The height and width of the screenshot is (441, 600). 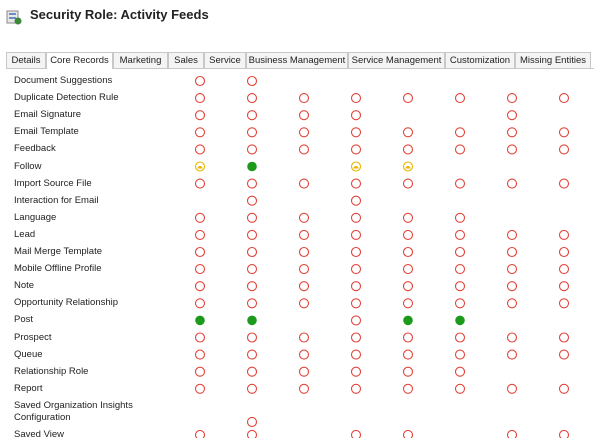 What do you see at coordinates (79, 60) in the screenshot?
I see `tab: Core Records` at bounding box center [79, 60].